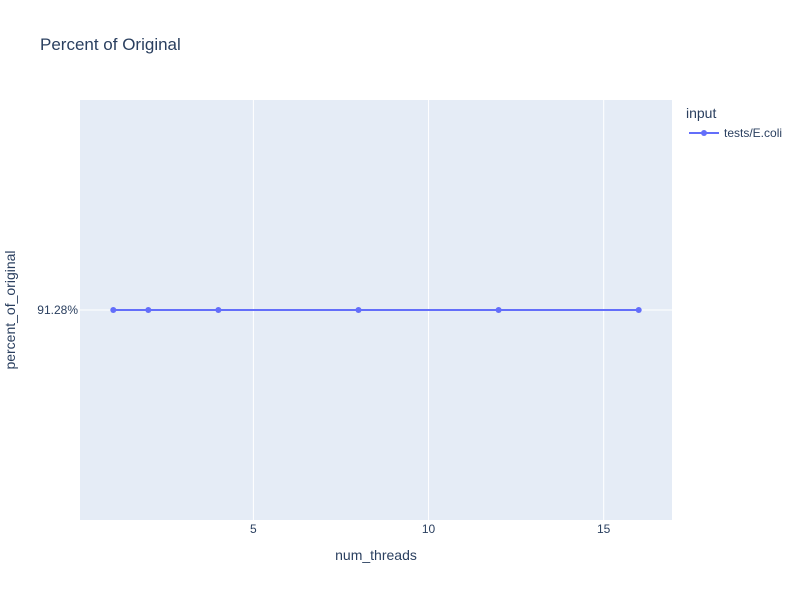  I want to click on x-axis-ticks: 5 10 15, so click(430, 529).